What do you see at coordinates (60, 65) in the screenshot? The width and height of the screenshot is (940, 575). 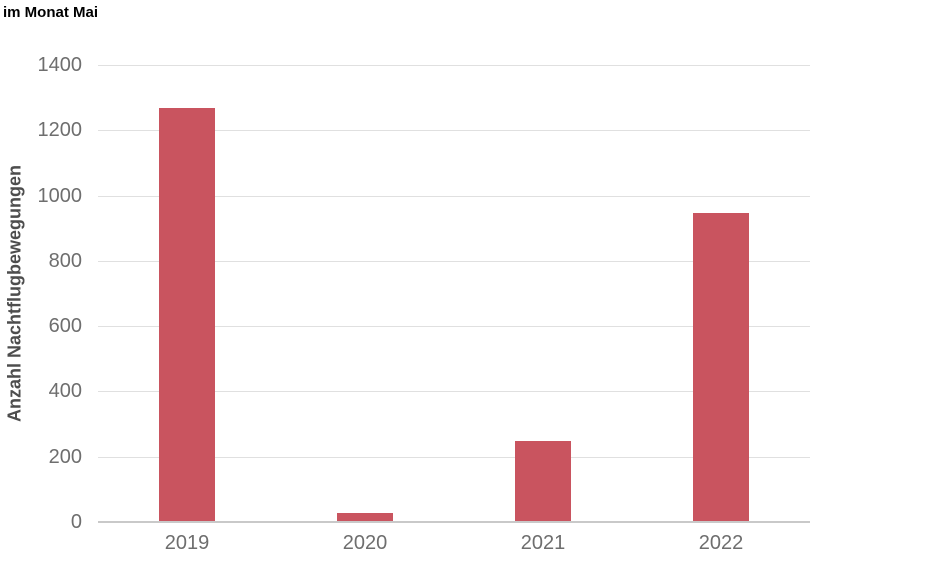 I see `y-tick-label-1400: 1400` at bounding box center [60, 65].